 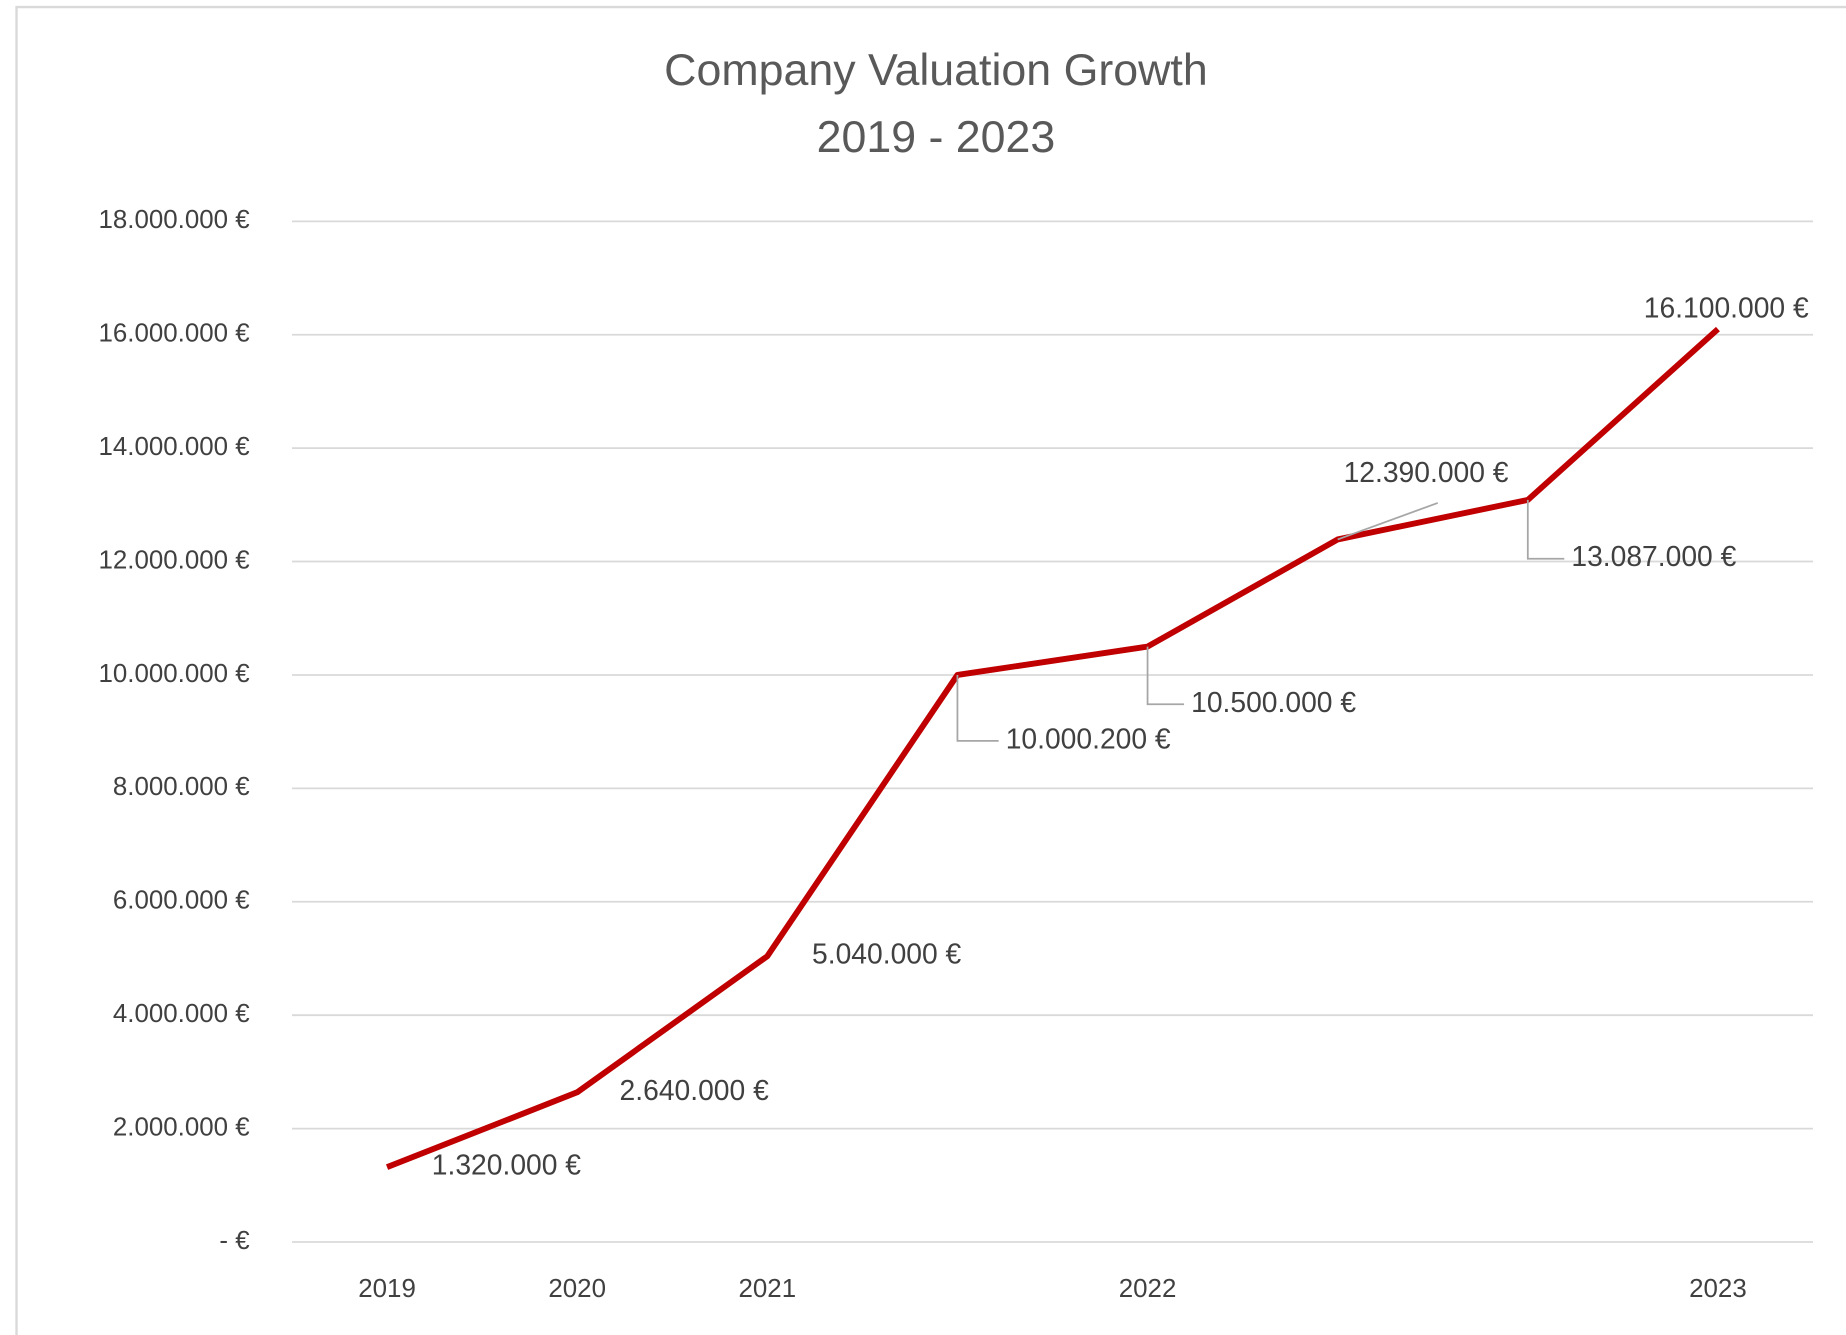 I want to click on data-label: 10.500.000 €, so click(x=1273, y=702).